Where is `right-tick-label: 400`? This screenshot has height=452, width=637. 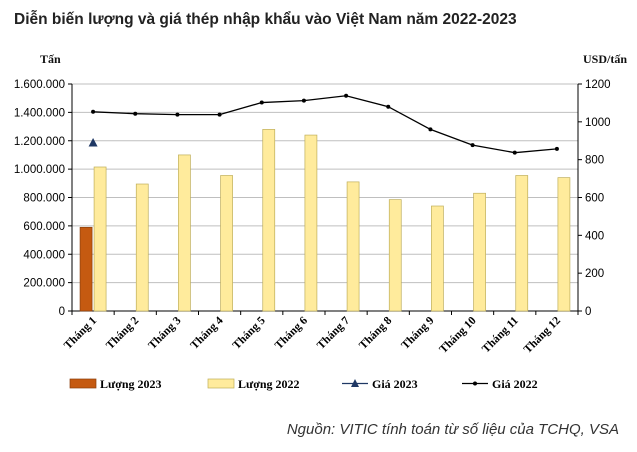
right-tick-label: 400 is located at coordinates (594, 236).